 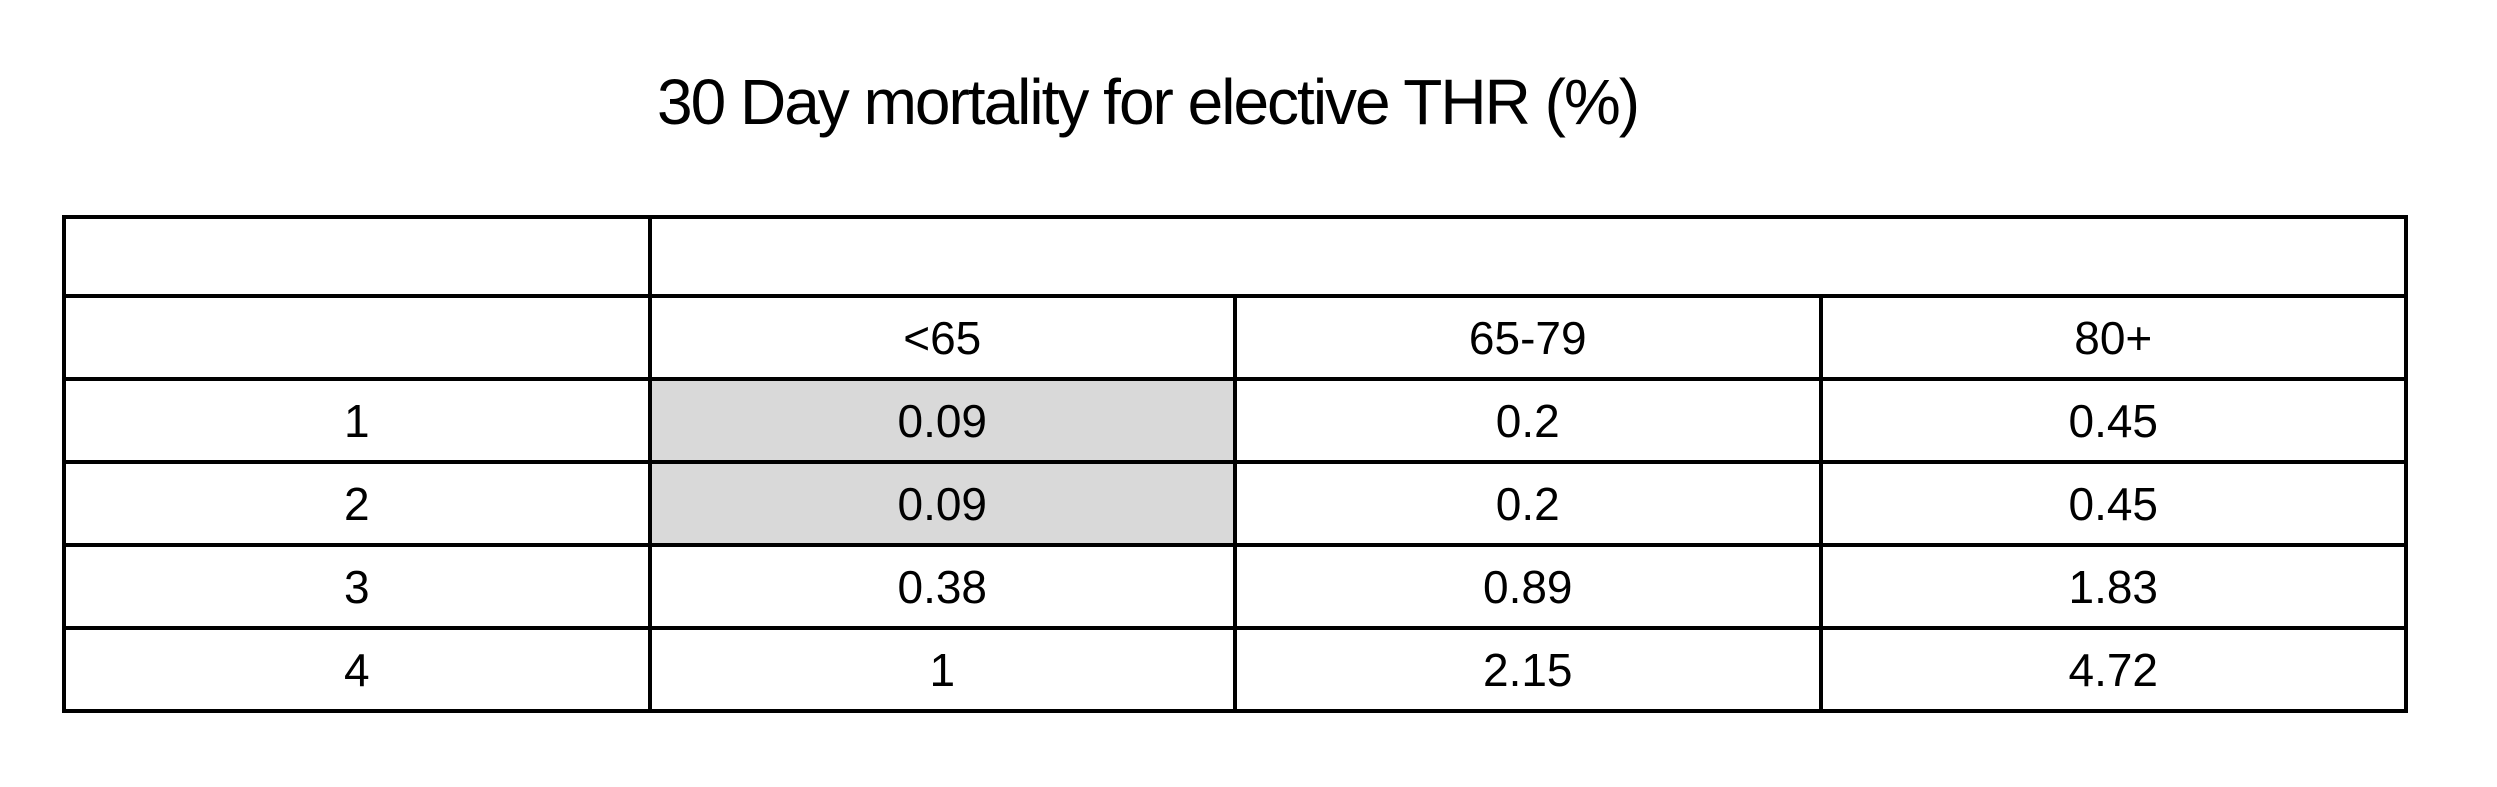 What do you see at coordinates (1528, 337) in the screenshot?
I see `col-header-65-79: 65-79` at bounding box center [1528, 337].